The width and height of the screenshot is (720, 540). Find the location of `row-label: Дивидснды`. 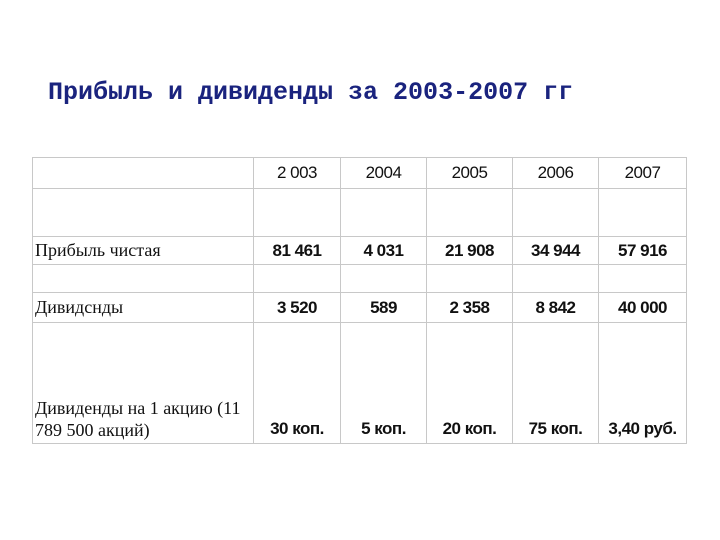

row-label: Дивидснды is located at coordinates (143, 307).